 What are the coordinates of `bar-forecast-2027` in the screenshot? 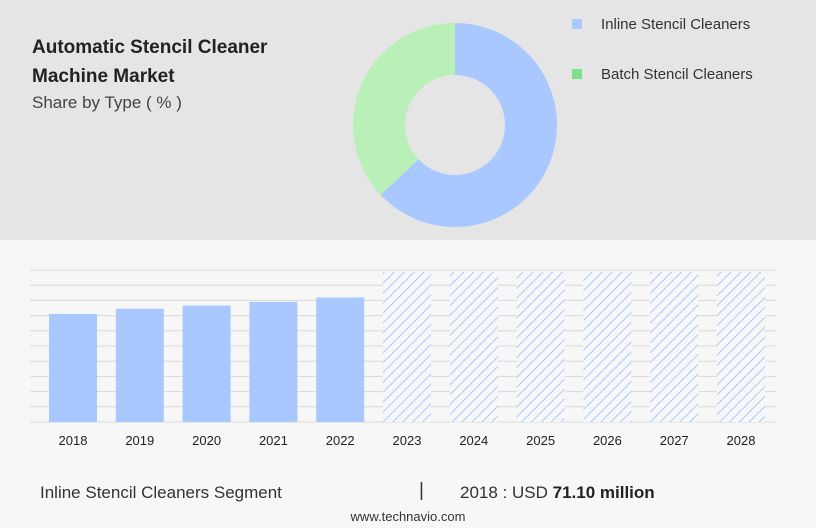 It's located at (674, 347).